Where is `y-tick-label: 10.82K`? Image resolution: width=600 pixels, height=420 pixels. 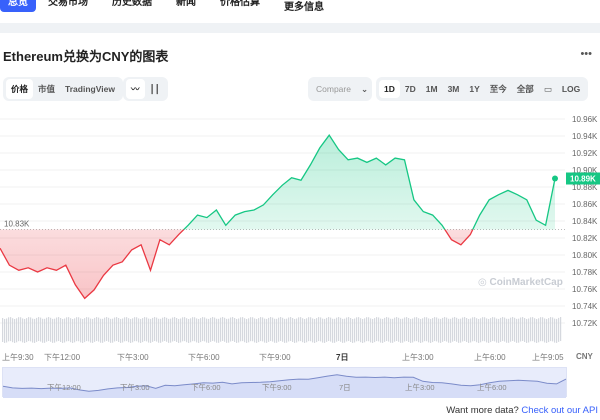
y-tick-label: 10.82K is located at coordinates (585, 238).